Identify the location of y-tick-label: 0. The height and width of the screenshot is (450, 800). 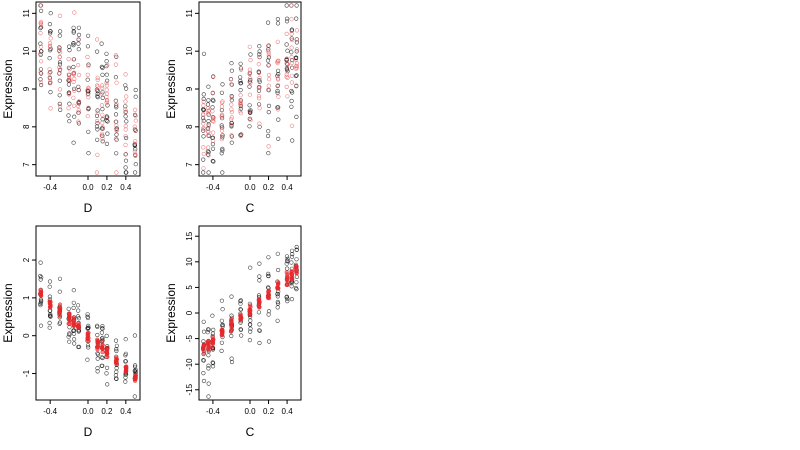
(26, 335).